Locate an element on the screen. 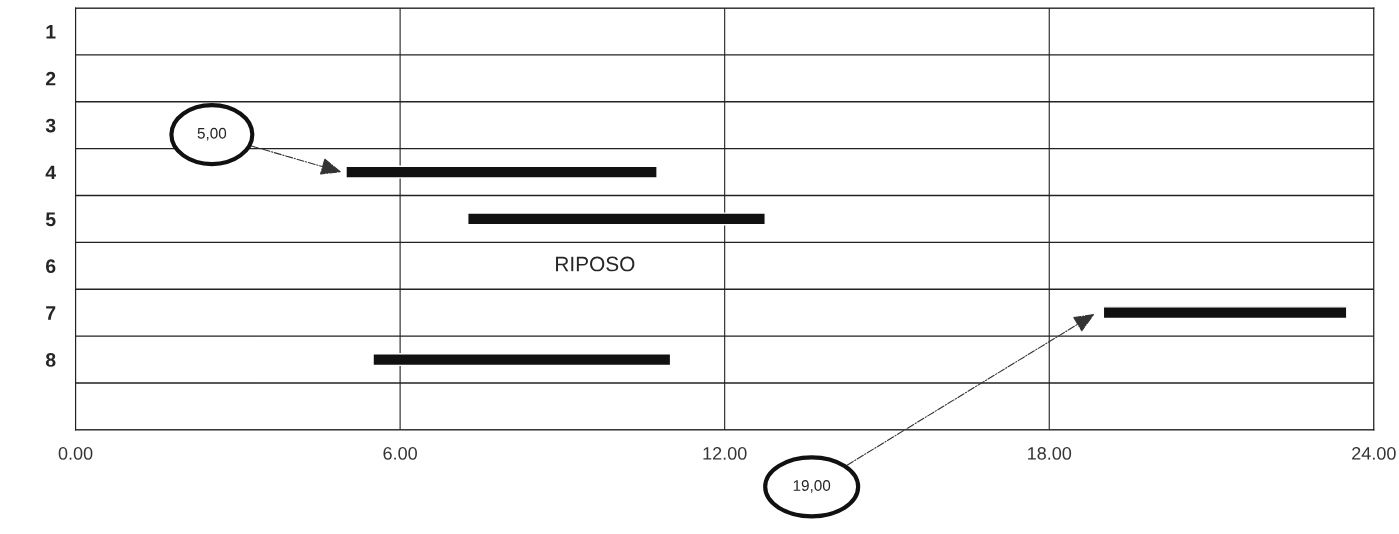 The image size is (1399, 534). y-tick-label: 3 is located at coordinates (50, 125).